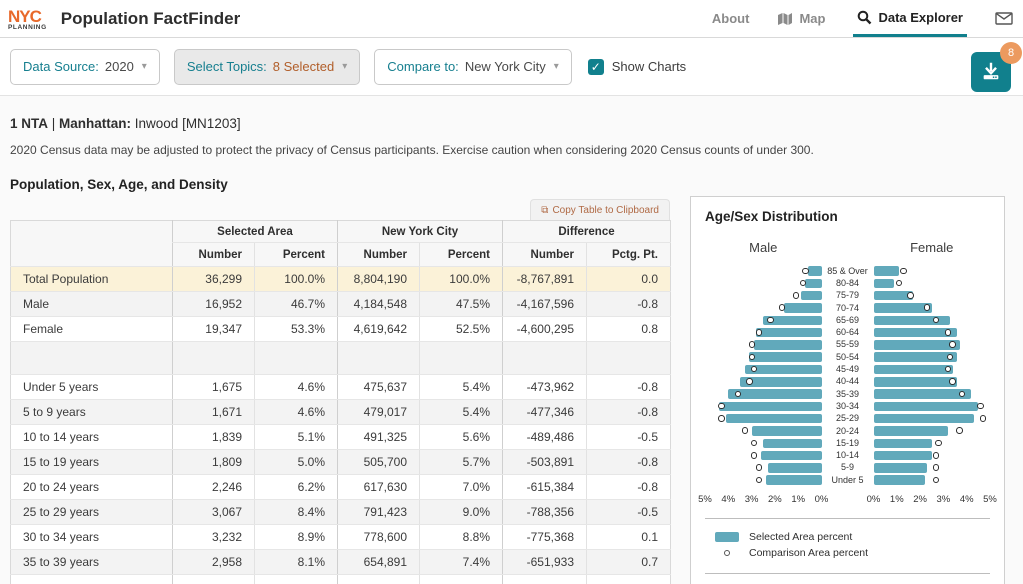 The width and height of the screenshot is (1023, 584). I want to click on nav-contact, so click(1004, 18).